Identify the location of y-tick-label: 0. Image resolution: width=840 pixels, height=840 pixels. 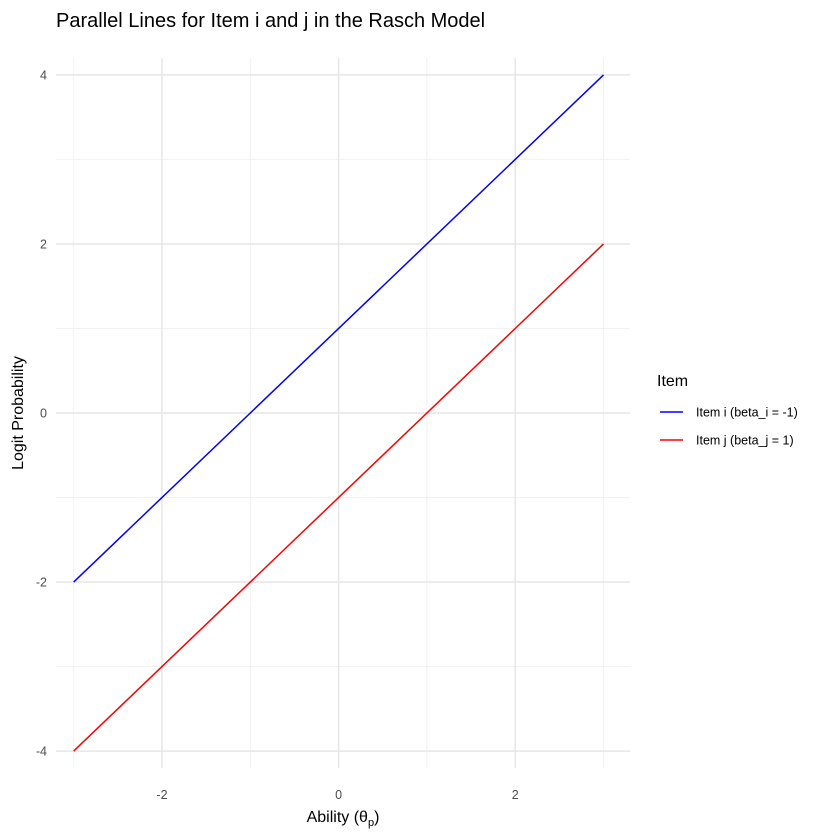
(43, 414).